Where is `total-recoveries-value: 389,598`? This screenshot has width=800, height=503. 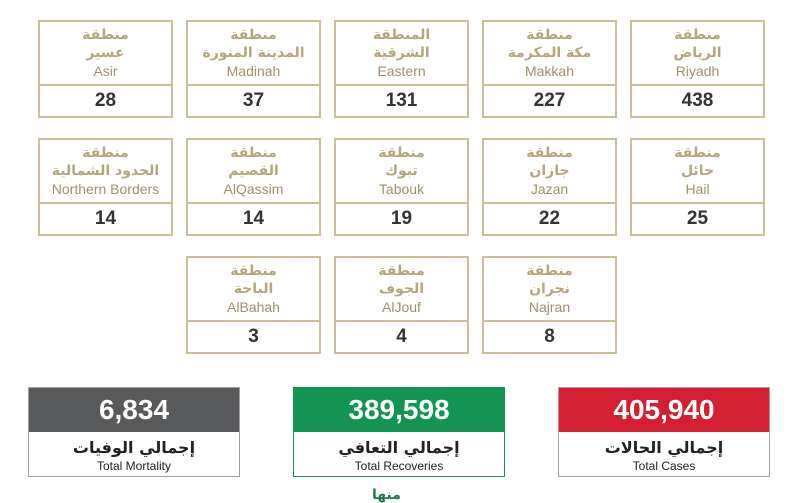 total-recoveries-value: 389,598 is located at coordinates (399, 410).